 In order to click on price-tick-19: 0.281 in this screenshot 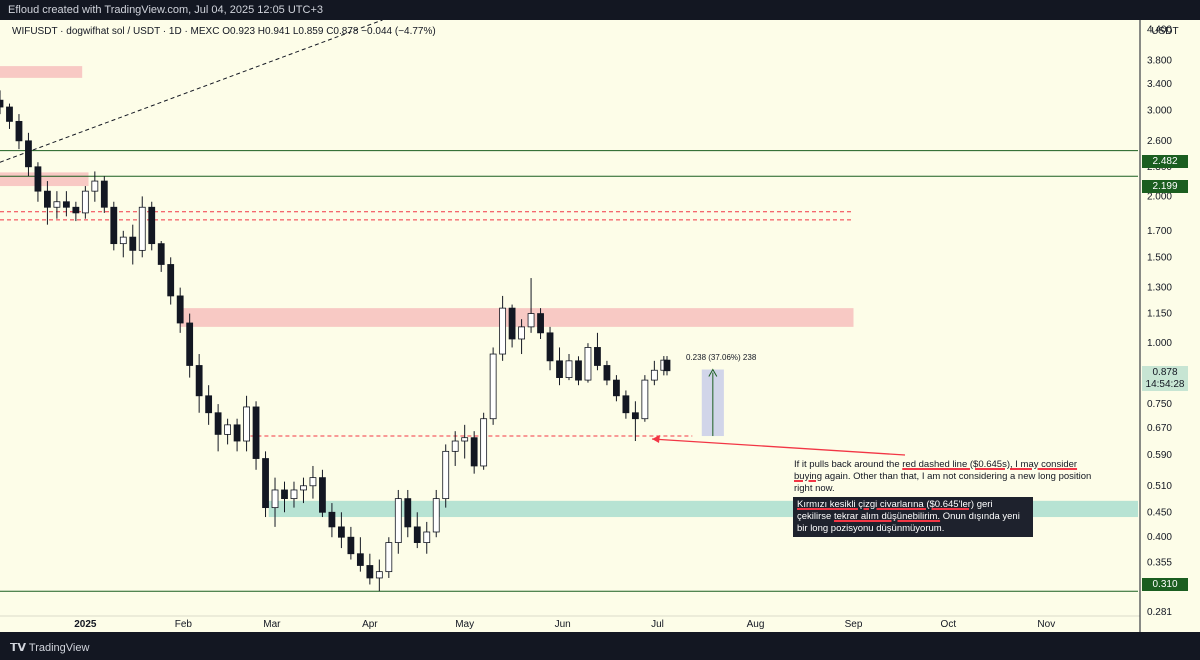, I will do `click(1159, 612)`.